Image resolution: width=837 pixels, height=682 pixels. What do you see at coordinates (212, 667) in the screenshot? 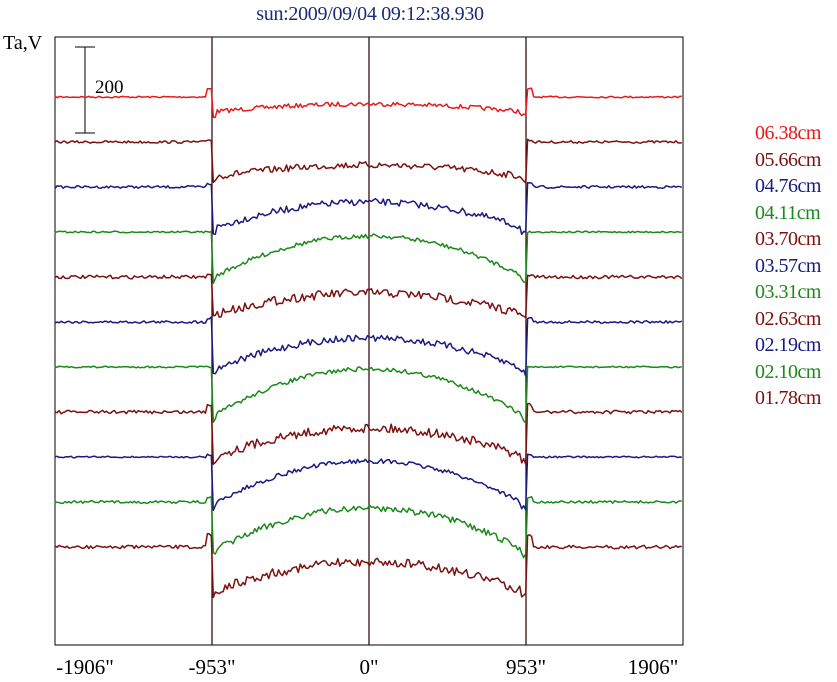
I see `x-tick-label: -953"` at bounding box center [212, 667].